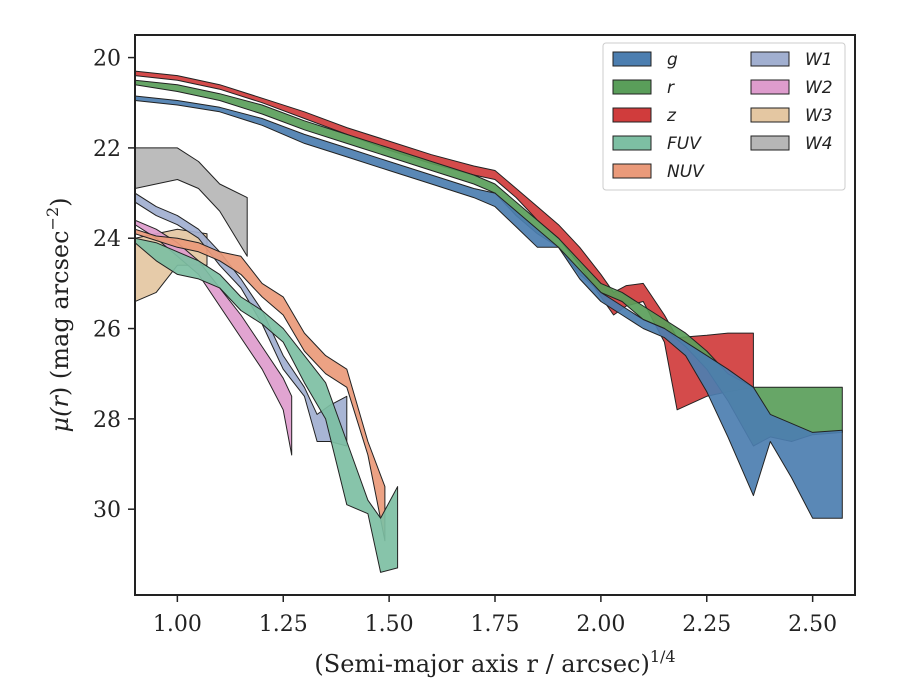 This screenshot has height=700, width=900. Describe the element at coordinates (658, 172) in the screenshot. I see `legend-item-NUV: NUV` at that location.